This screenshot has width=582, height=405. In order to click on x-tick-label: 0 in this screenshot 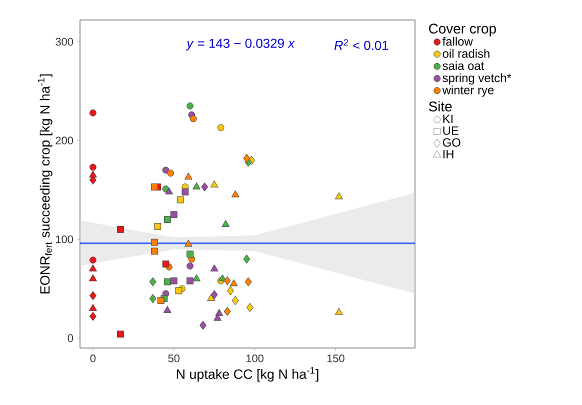, I will do `click(93, 358)`.